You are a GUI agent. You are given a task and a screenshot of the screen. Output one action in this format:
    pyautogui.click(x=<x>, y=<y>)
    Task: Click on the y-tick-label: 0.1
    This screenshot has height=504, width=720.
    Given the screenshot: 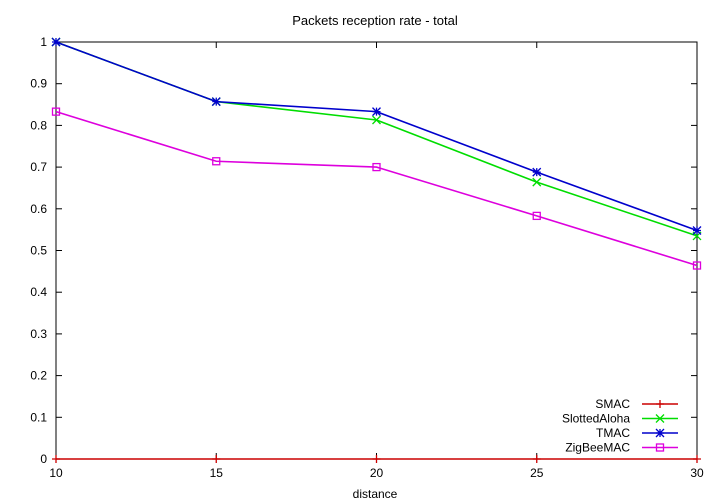 What is the action you would take?
    pyautogui.click(x=38, y=417)
    